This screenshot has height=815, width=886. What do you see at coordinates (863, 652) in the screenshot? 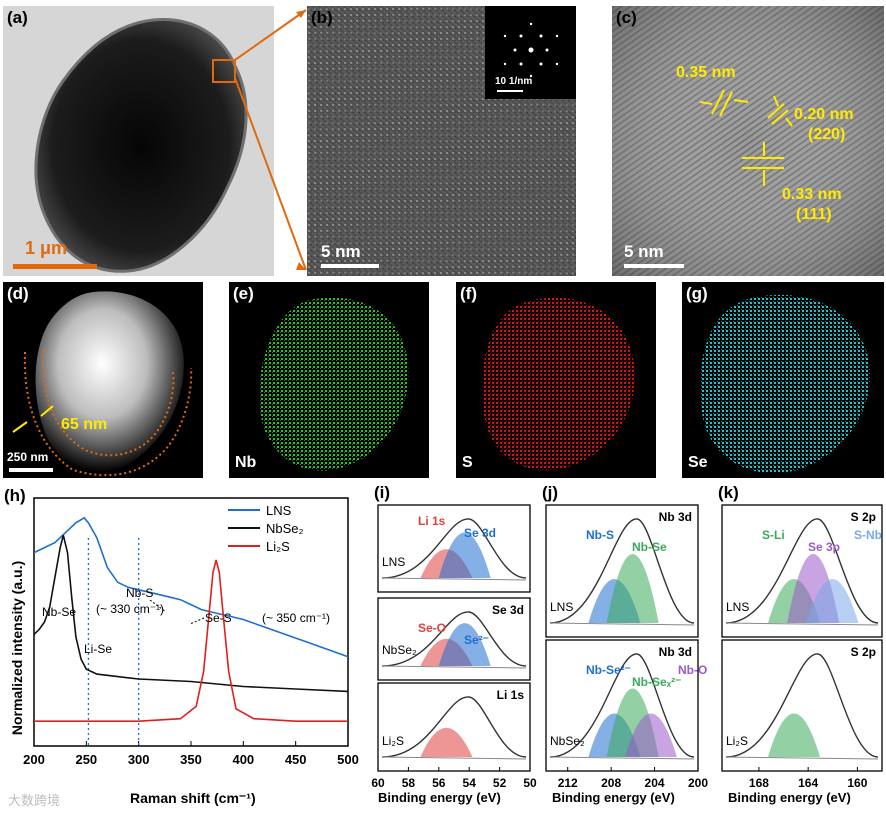
I see `xps-title-2-1: S 2p` at bounding box center [863, 652].